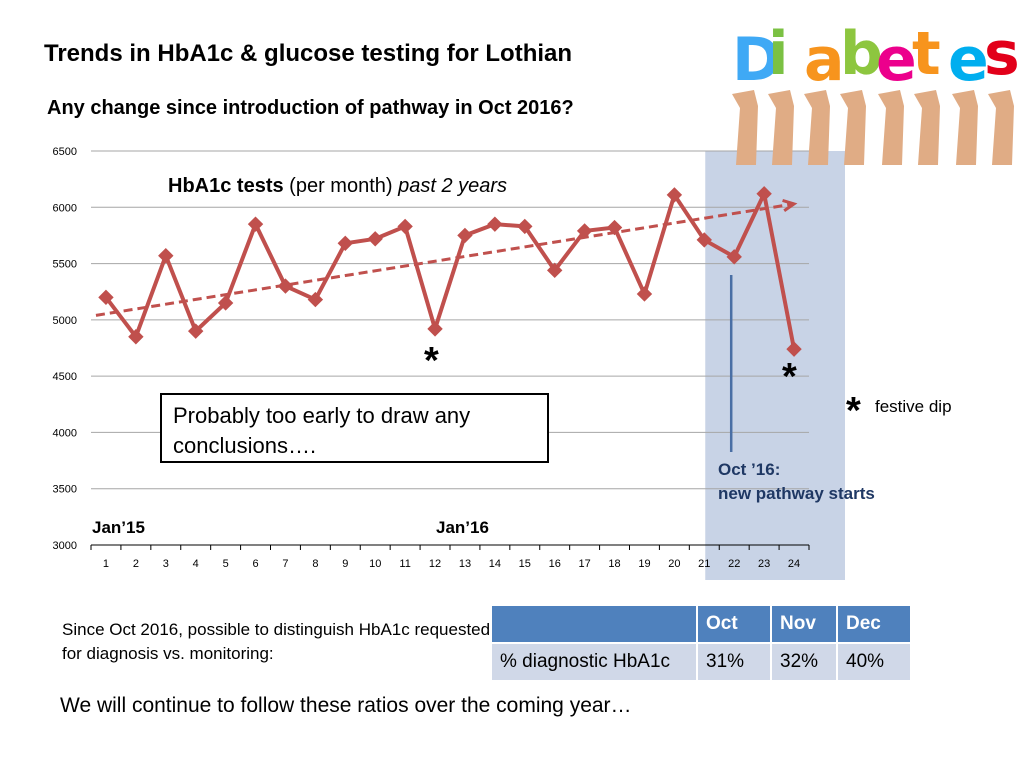  What do you see at coordinates (65, 321) in the screenshot?
I see `y-tick-label: 5000` at bounding box center [65, 321].